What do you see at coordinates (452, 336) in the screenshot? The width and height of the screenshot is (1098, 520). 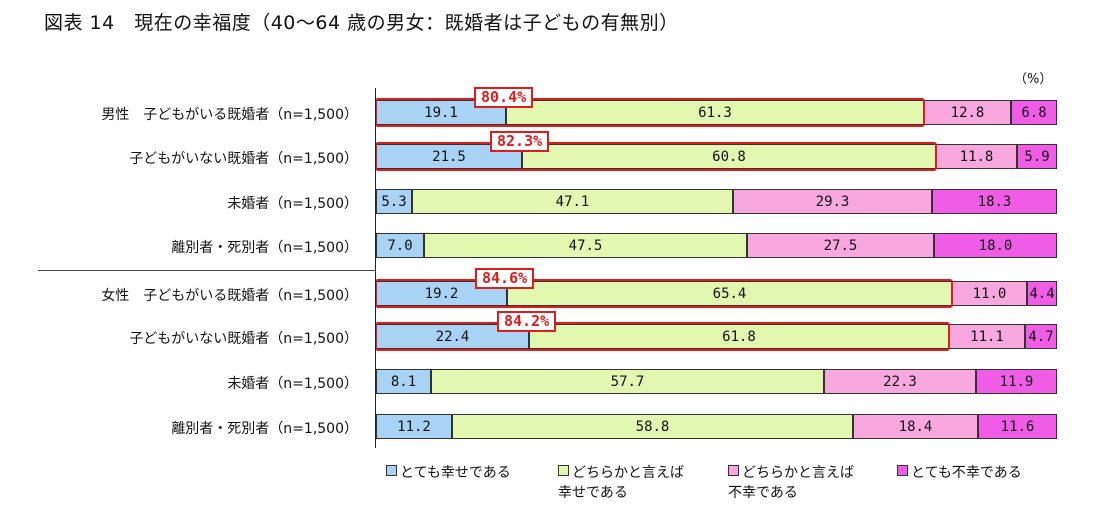 I see `bar-segment: 22.4` at bounding box center [452, 336].